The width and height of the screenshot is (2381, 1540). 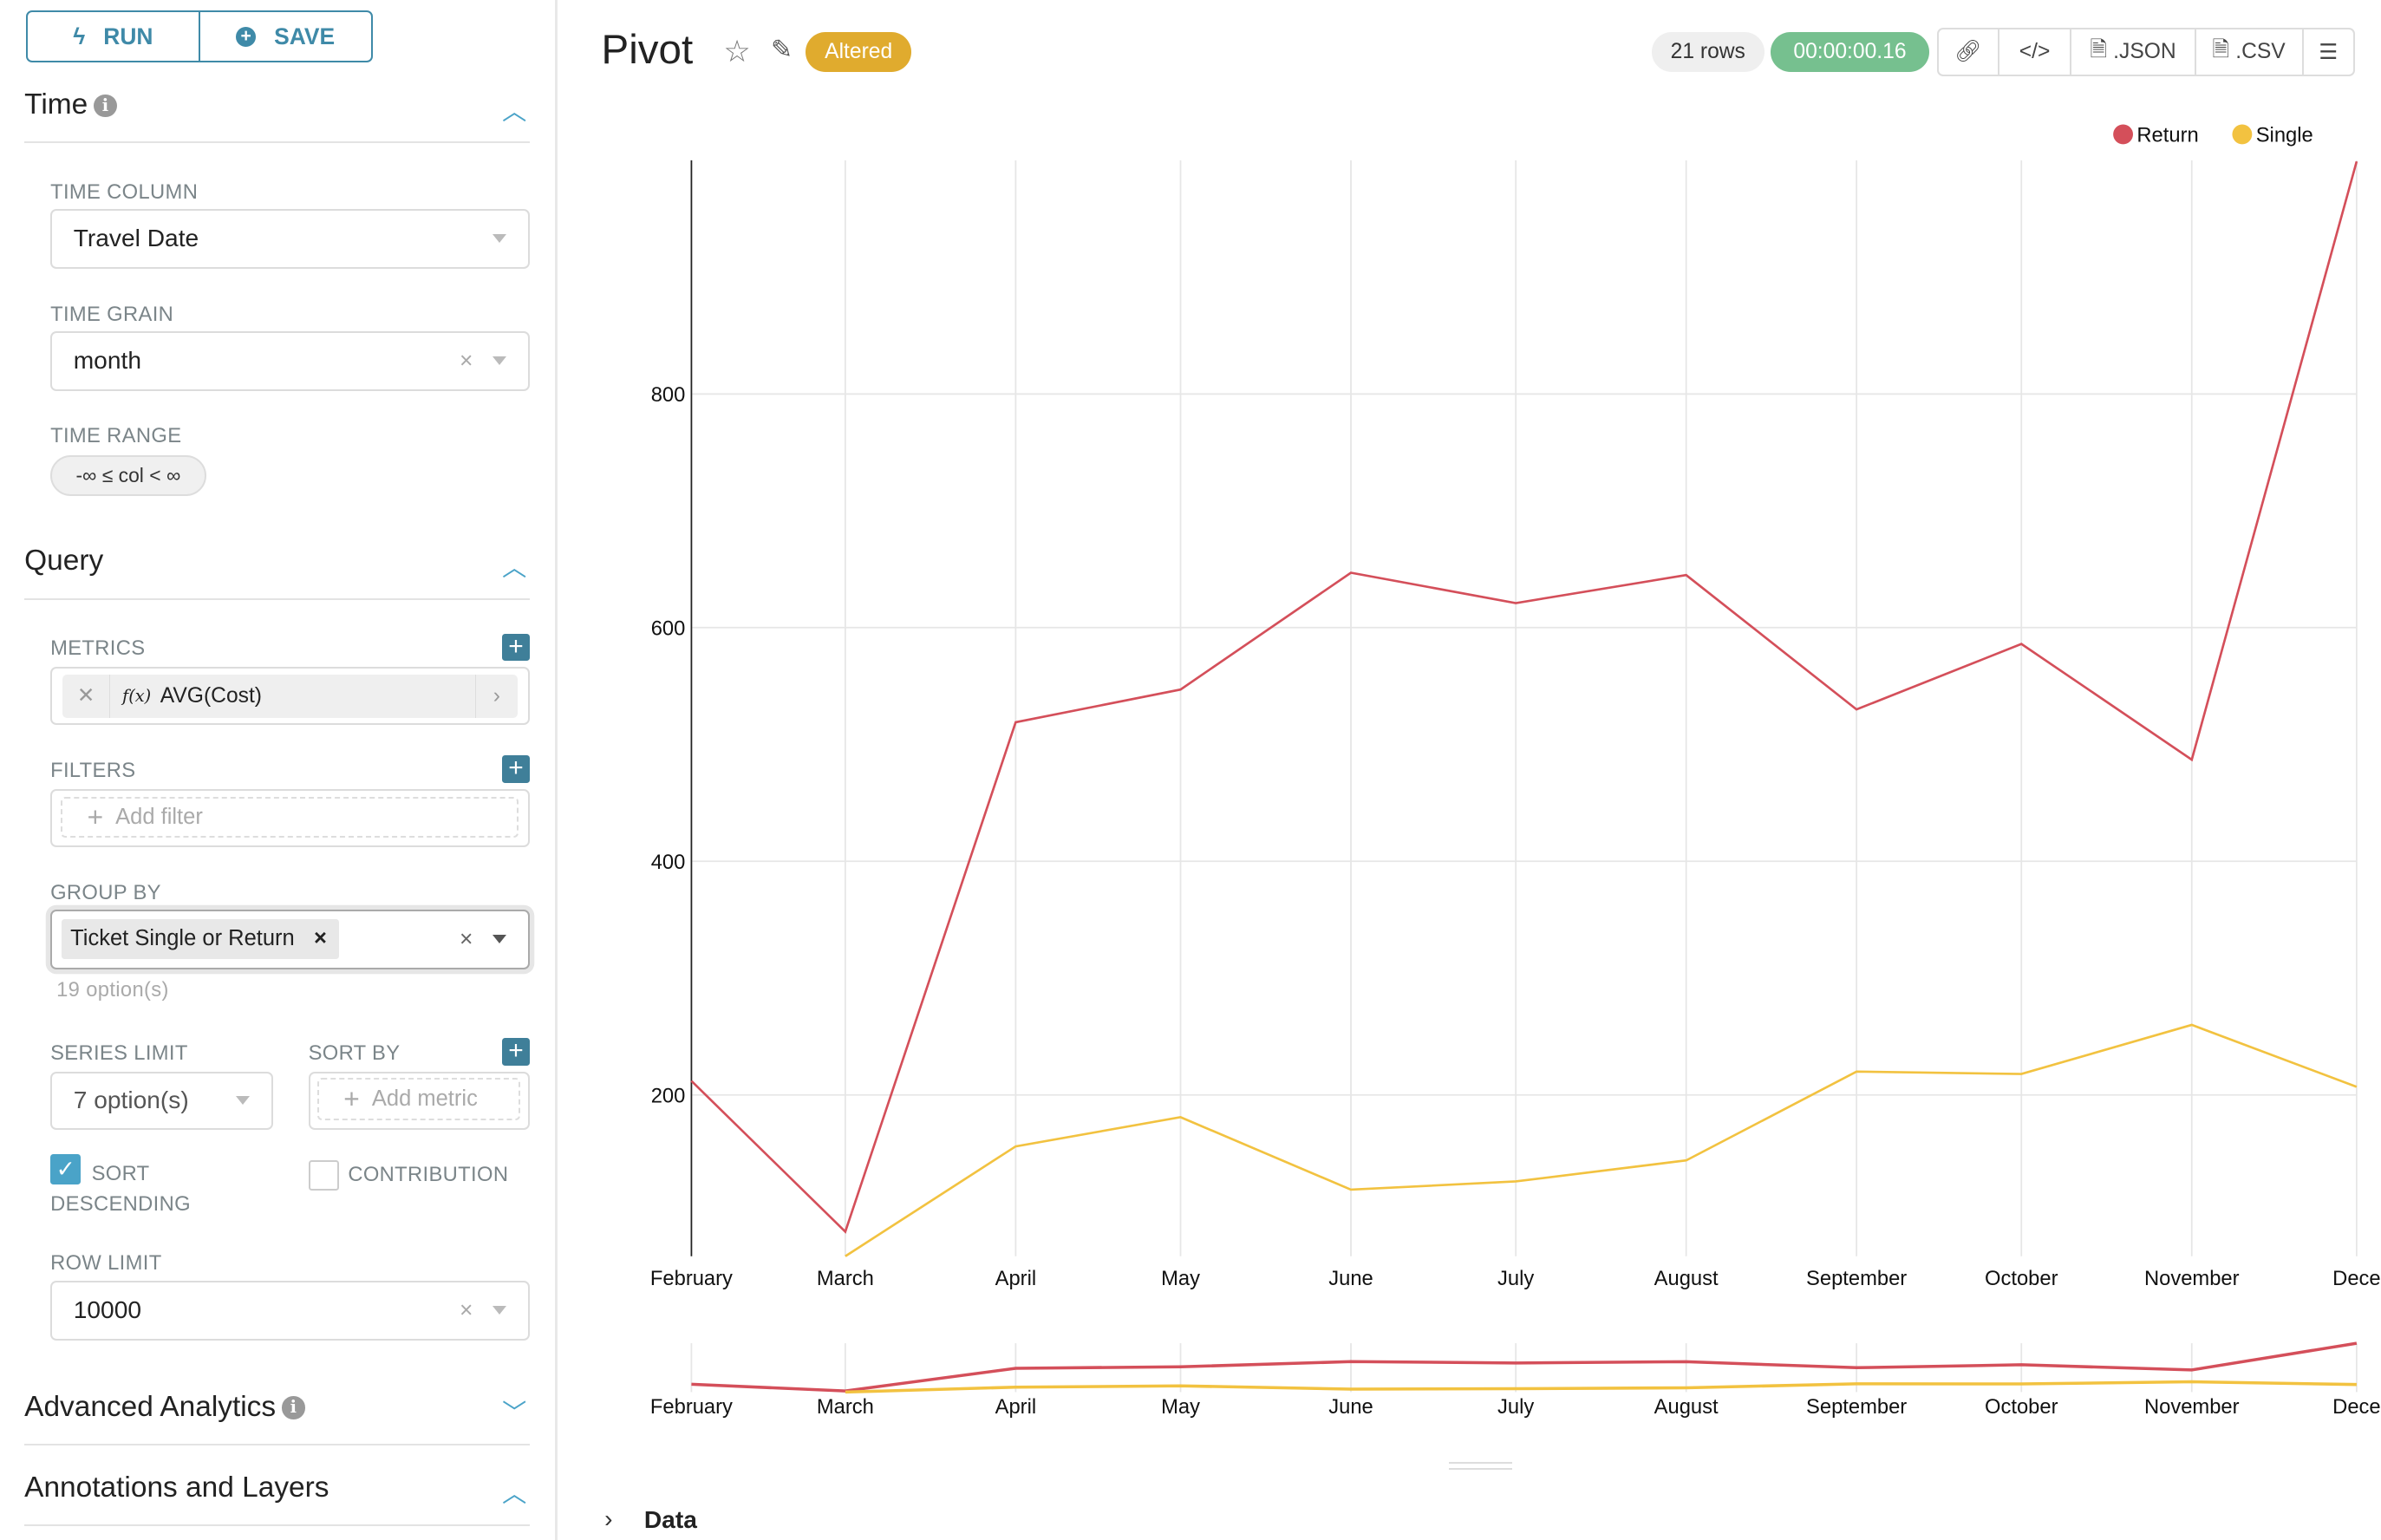 I want to click on embed-code-button: </>, so click(x=2036, y=52).